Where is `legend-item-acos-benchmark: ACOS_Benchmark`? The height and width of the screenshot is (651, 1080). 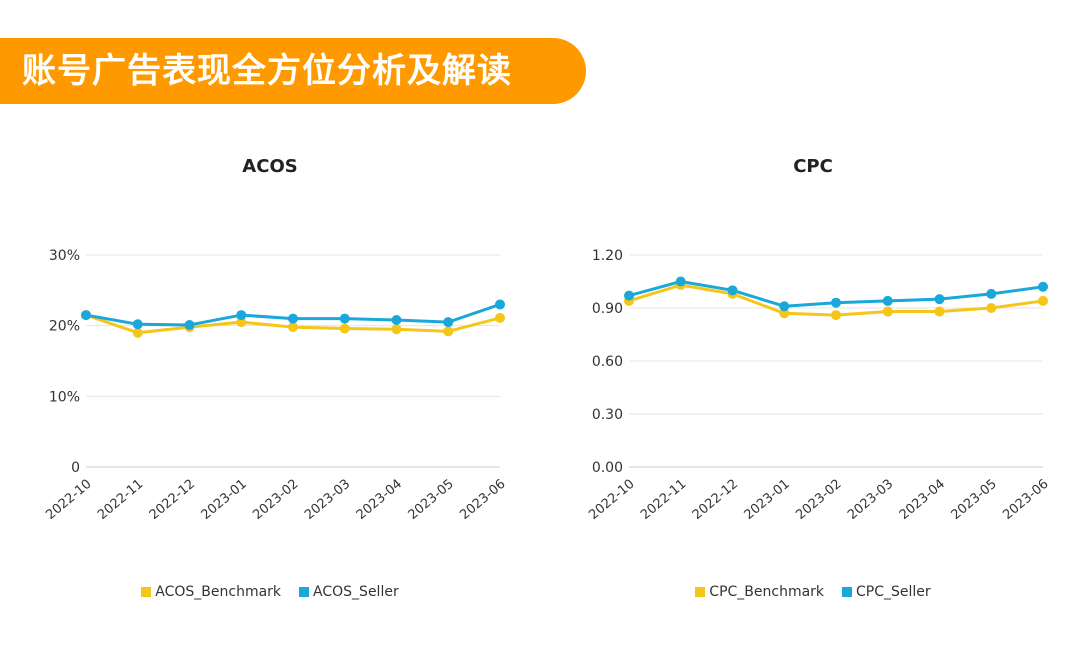
legend-item-acos-benchmark: ACOS_Benchmark is located at coordinates (211, 592).